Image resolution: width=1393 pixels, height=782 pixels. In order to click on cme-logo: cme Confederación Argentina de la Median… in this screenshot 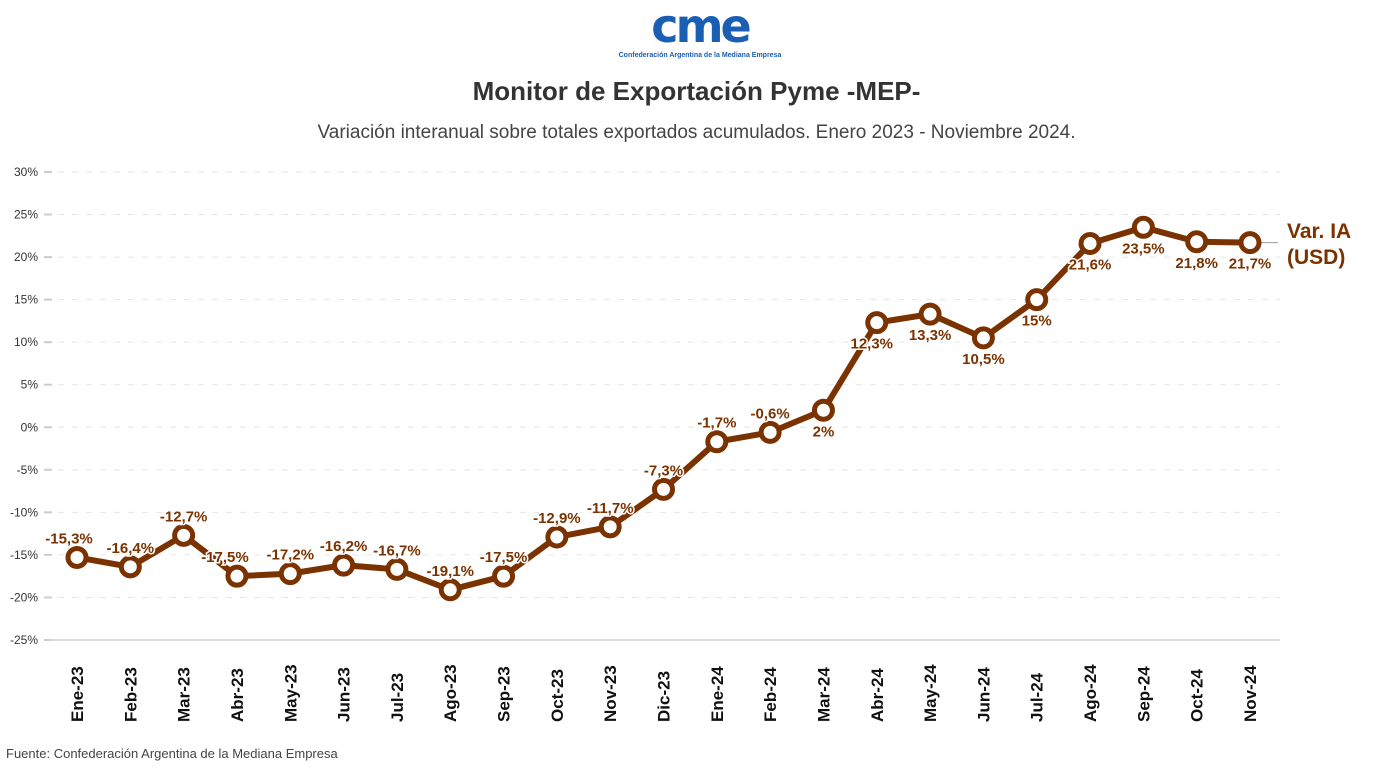, I will do `click(700, 34)`.